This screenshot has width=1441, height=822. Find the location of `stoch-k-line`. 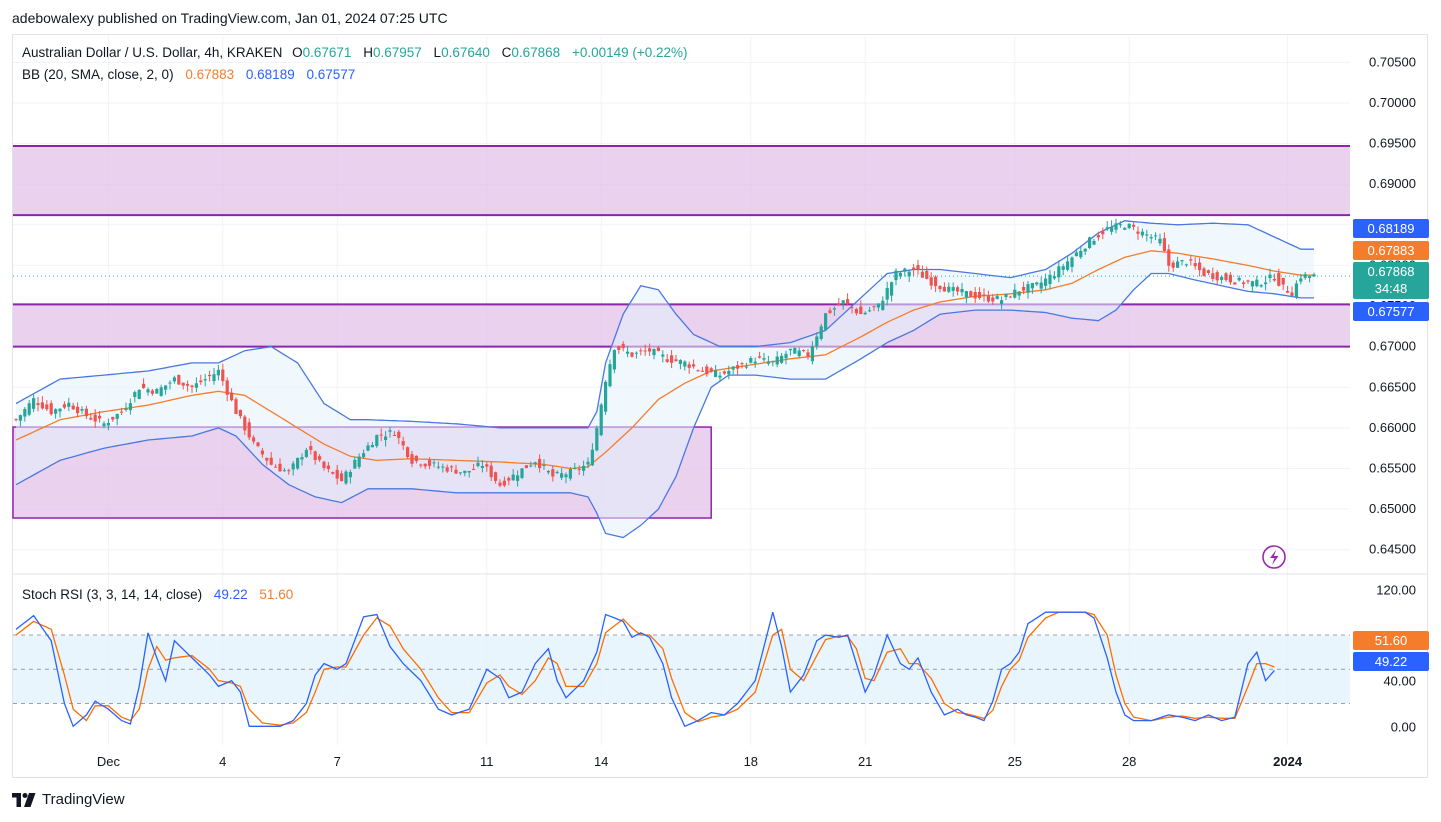

stoch-k-line is located at coordinates (645, 669).